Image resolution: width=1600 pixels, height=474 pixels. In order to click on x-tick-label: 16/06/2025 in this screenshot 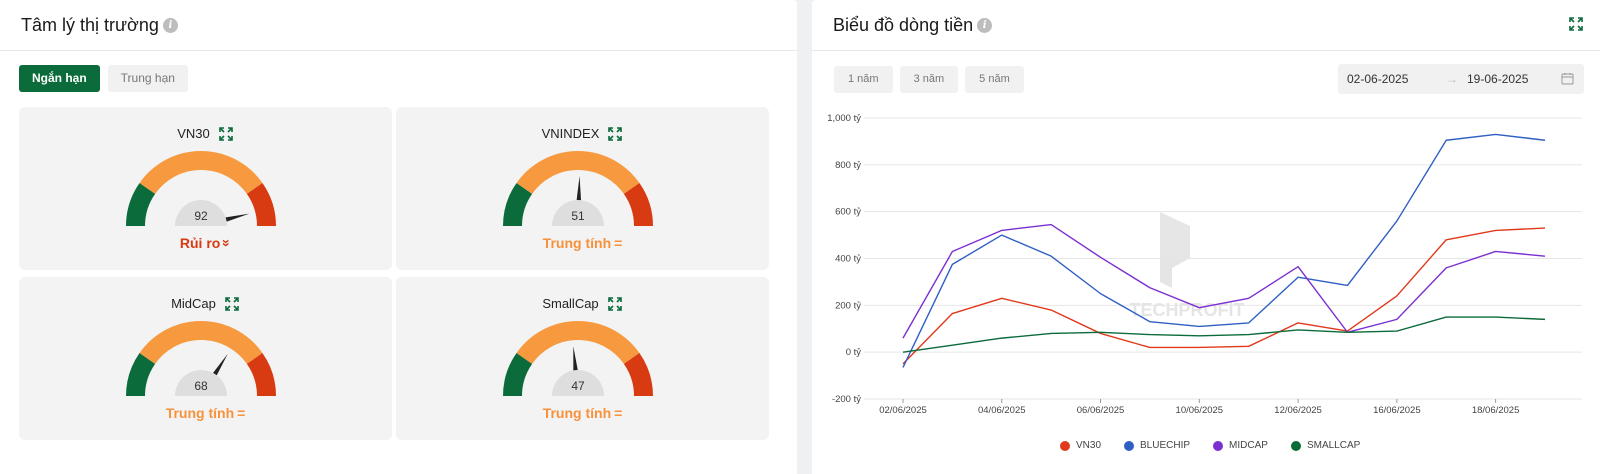, I will do `click(1397, 410)`.